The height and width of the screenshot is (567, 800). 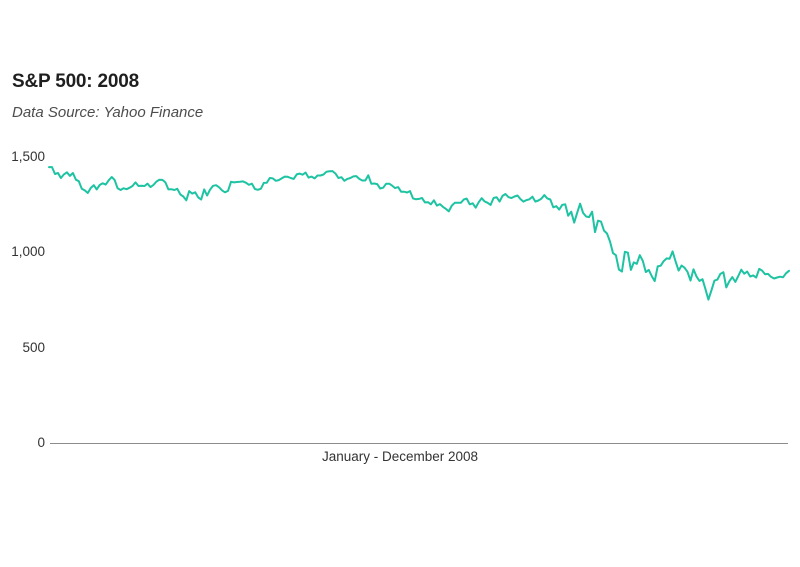 What do you see at coordinates (28, 252) in the screenshot?
I see `y-tick-label: 1,000` at bounding box center [28, 252].